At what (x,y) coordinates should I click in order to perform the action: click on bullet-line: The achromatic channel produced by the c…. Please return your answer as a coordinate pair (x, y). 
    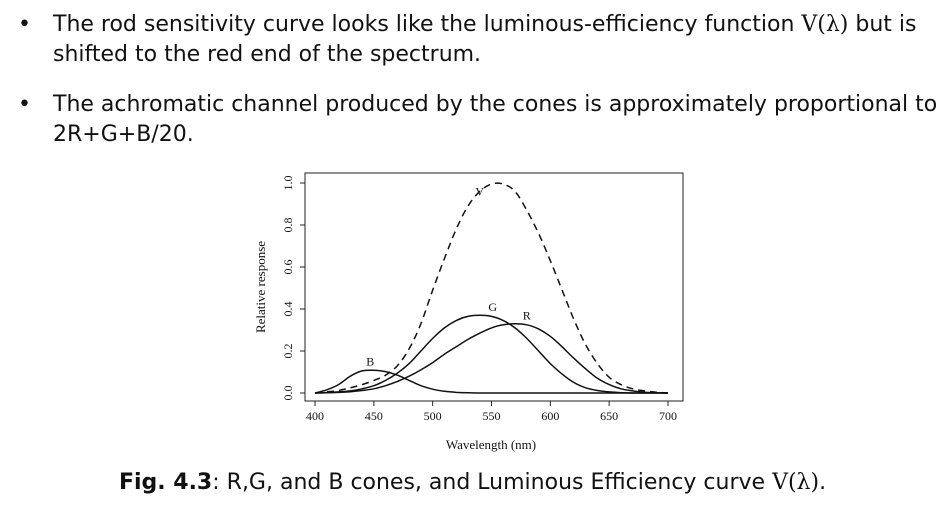
    Looking at the image, I should click on (495, 104).